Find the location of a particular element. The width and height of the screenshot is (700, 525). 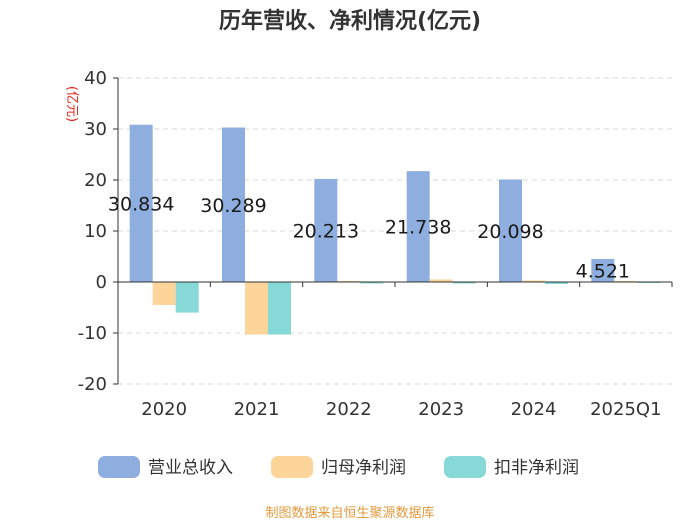

y-tick-label: -20 is located at coordinates (92, 384).